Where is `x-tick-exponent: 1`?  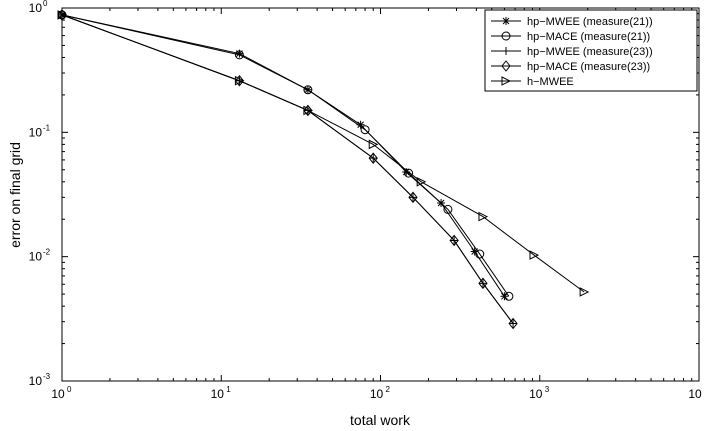 x-tick-exponent: 1 is located at coordinates (228, 389).